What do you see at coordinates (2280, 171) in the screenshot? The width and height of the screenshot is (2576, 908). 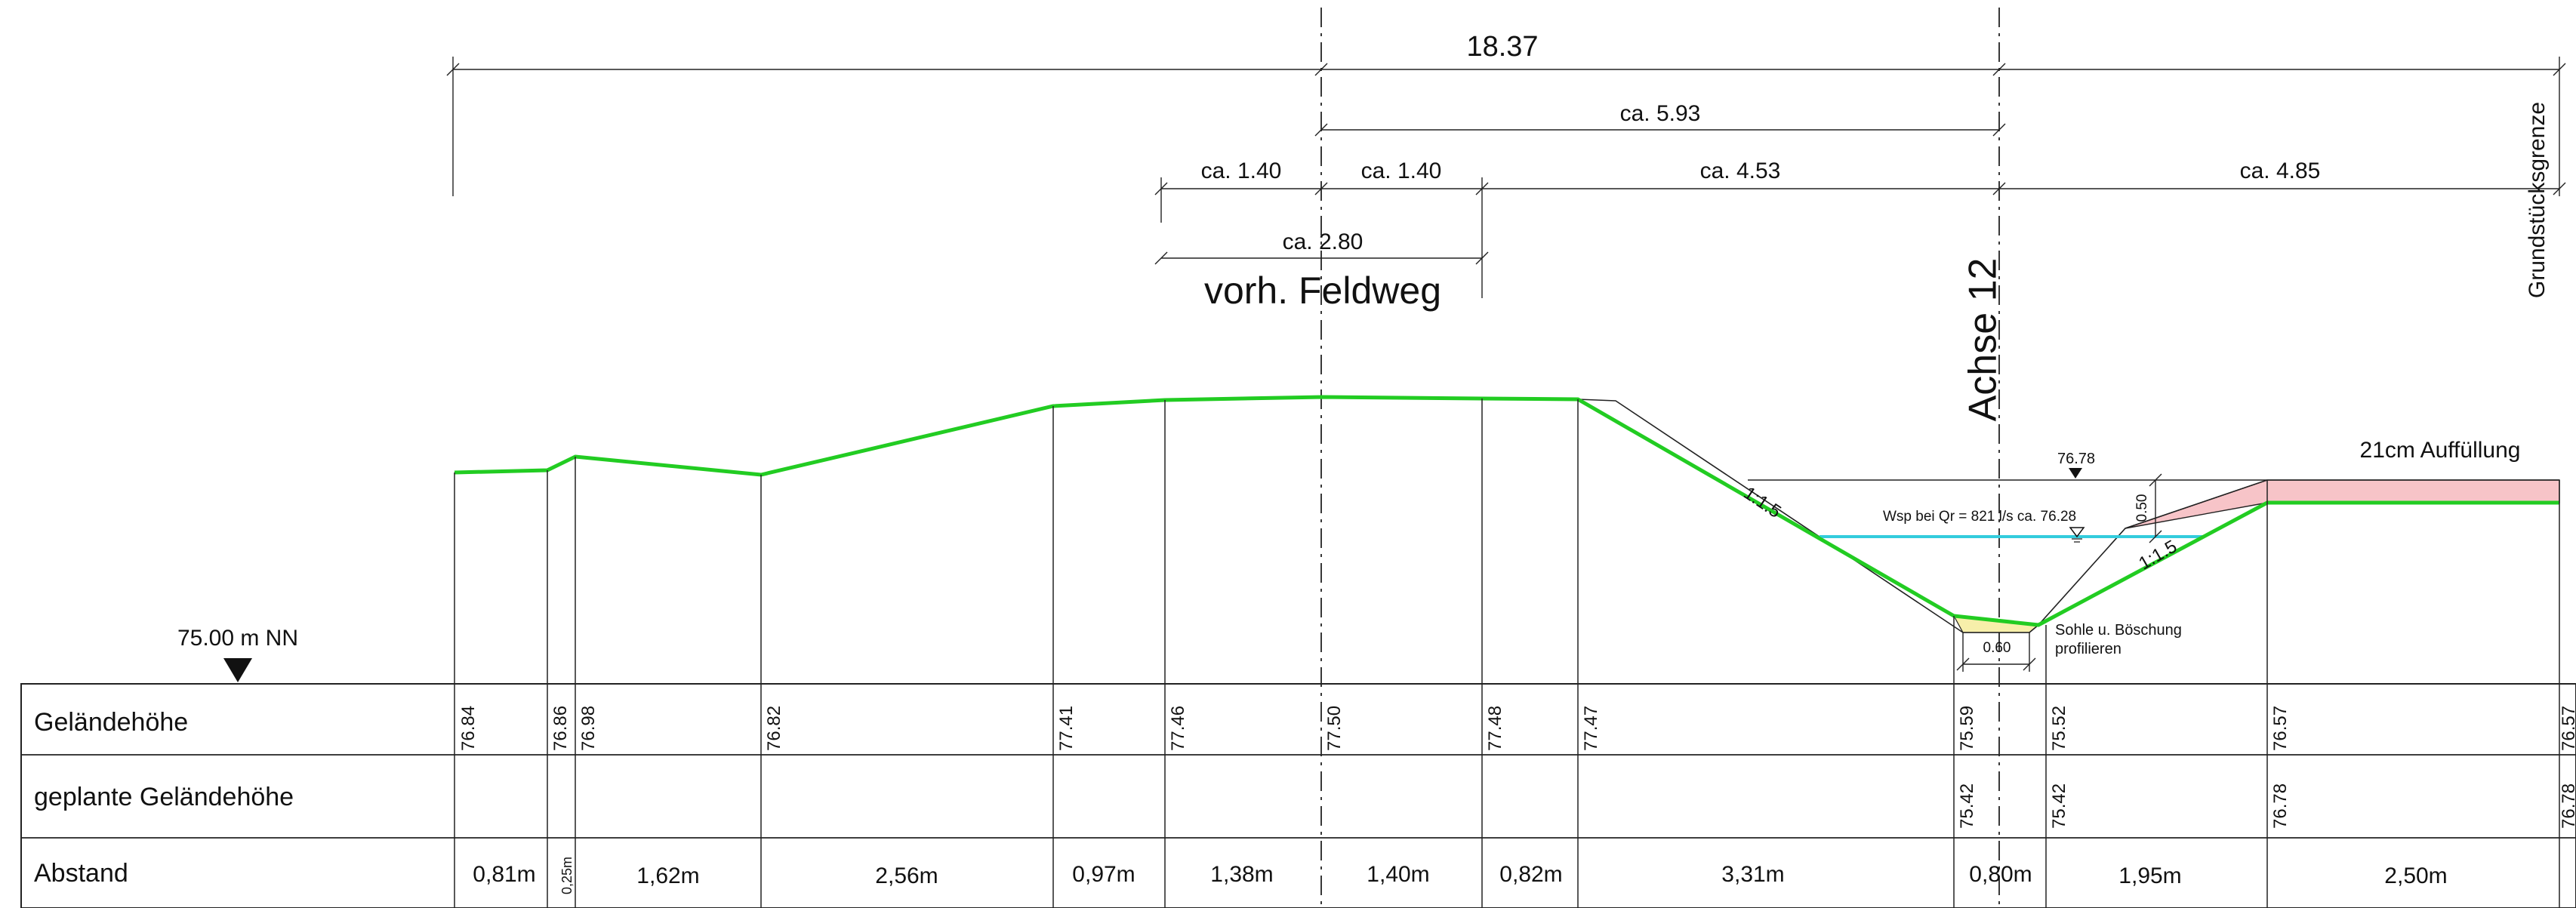 I see `dim-right-part-label: ca. 4.85` at bounding box center [2280, 171].